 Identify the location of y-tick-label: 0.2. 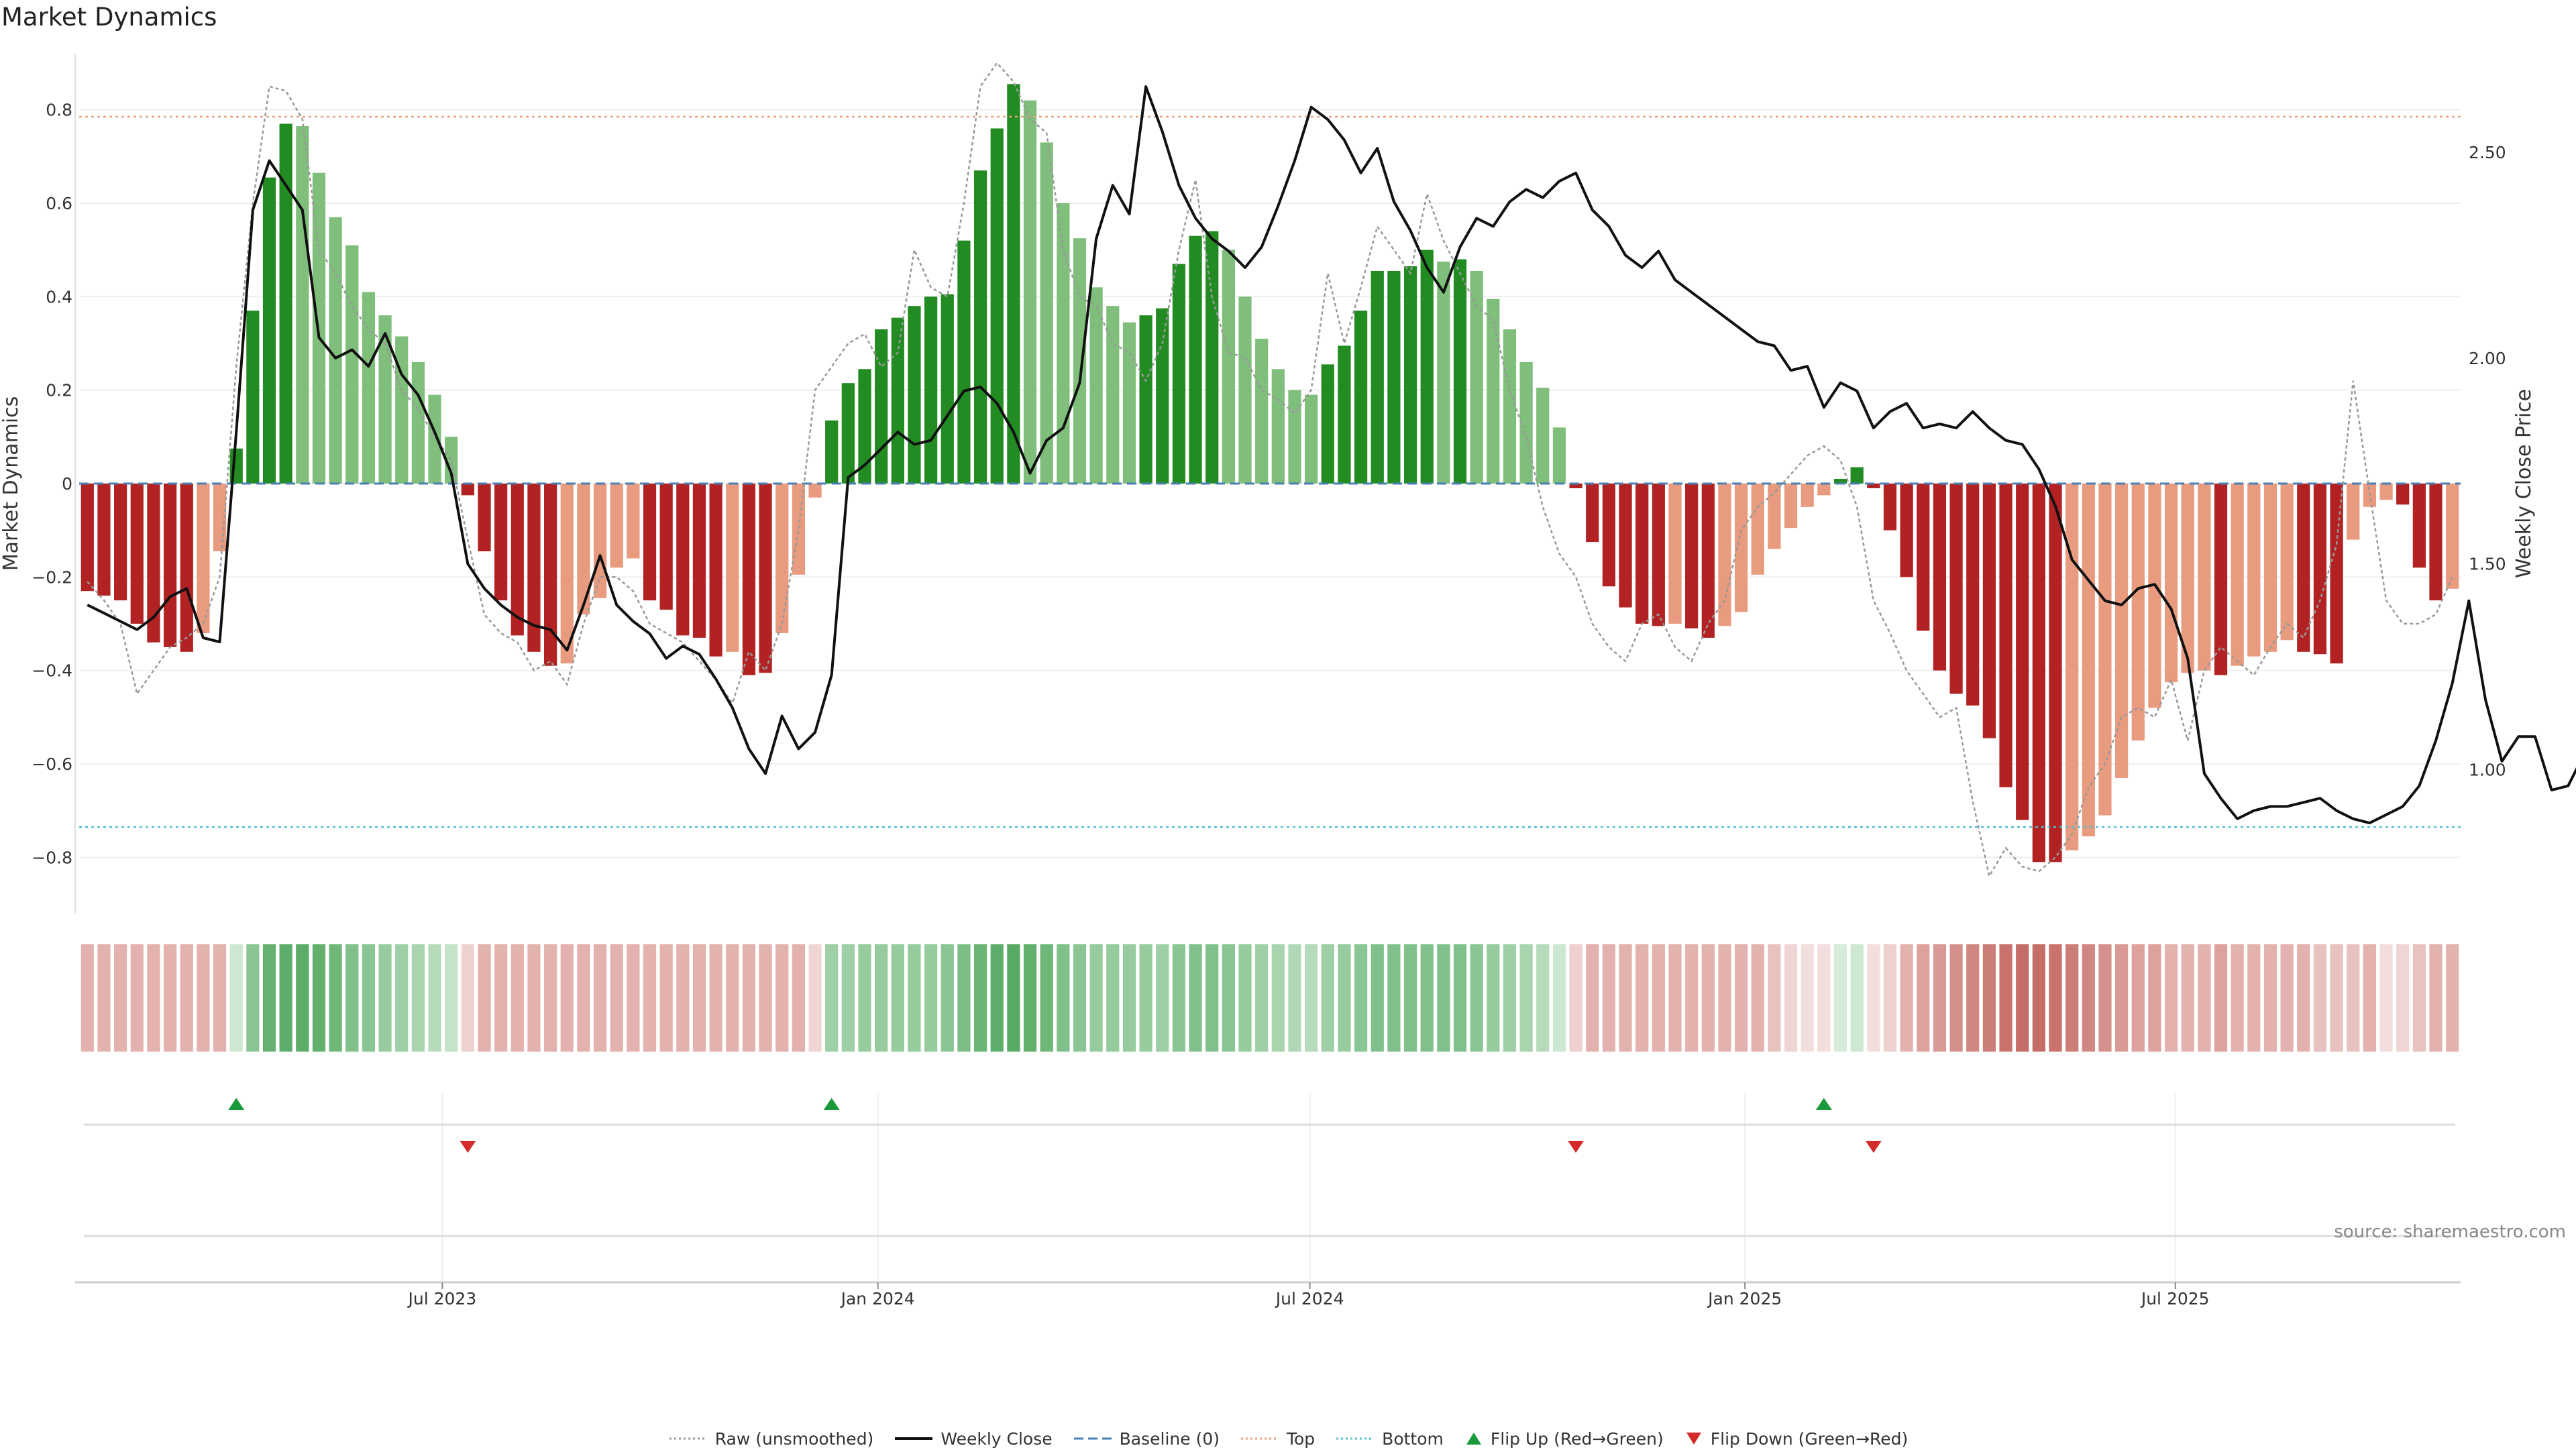
(59, 390).